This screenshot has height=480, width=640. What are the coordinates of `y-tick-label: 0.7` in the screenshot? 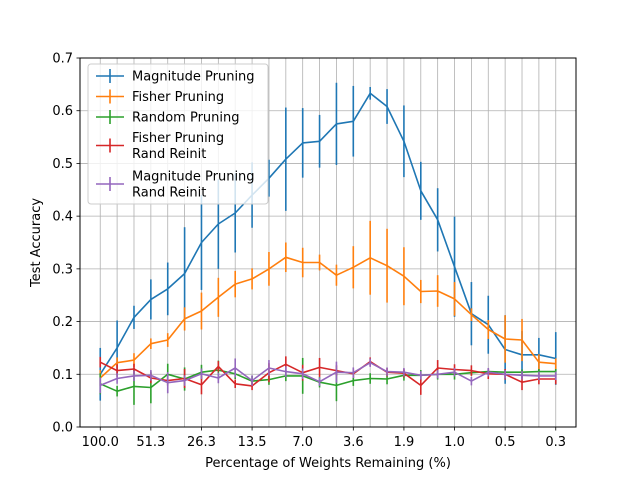 It's located at (62, 59).